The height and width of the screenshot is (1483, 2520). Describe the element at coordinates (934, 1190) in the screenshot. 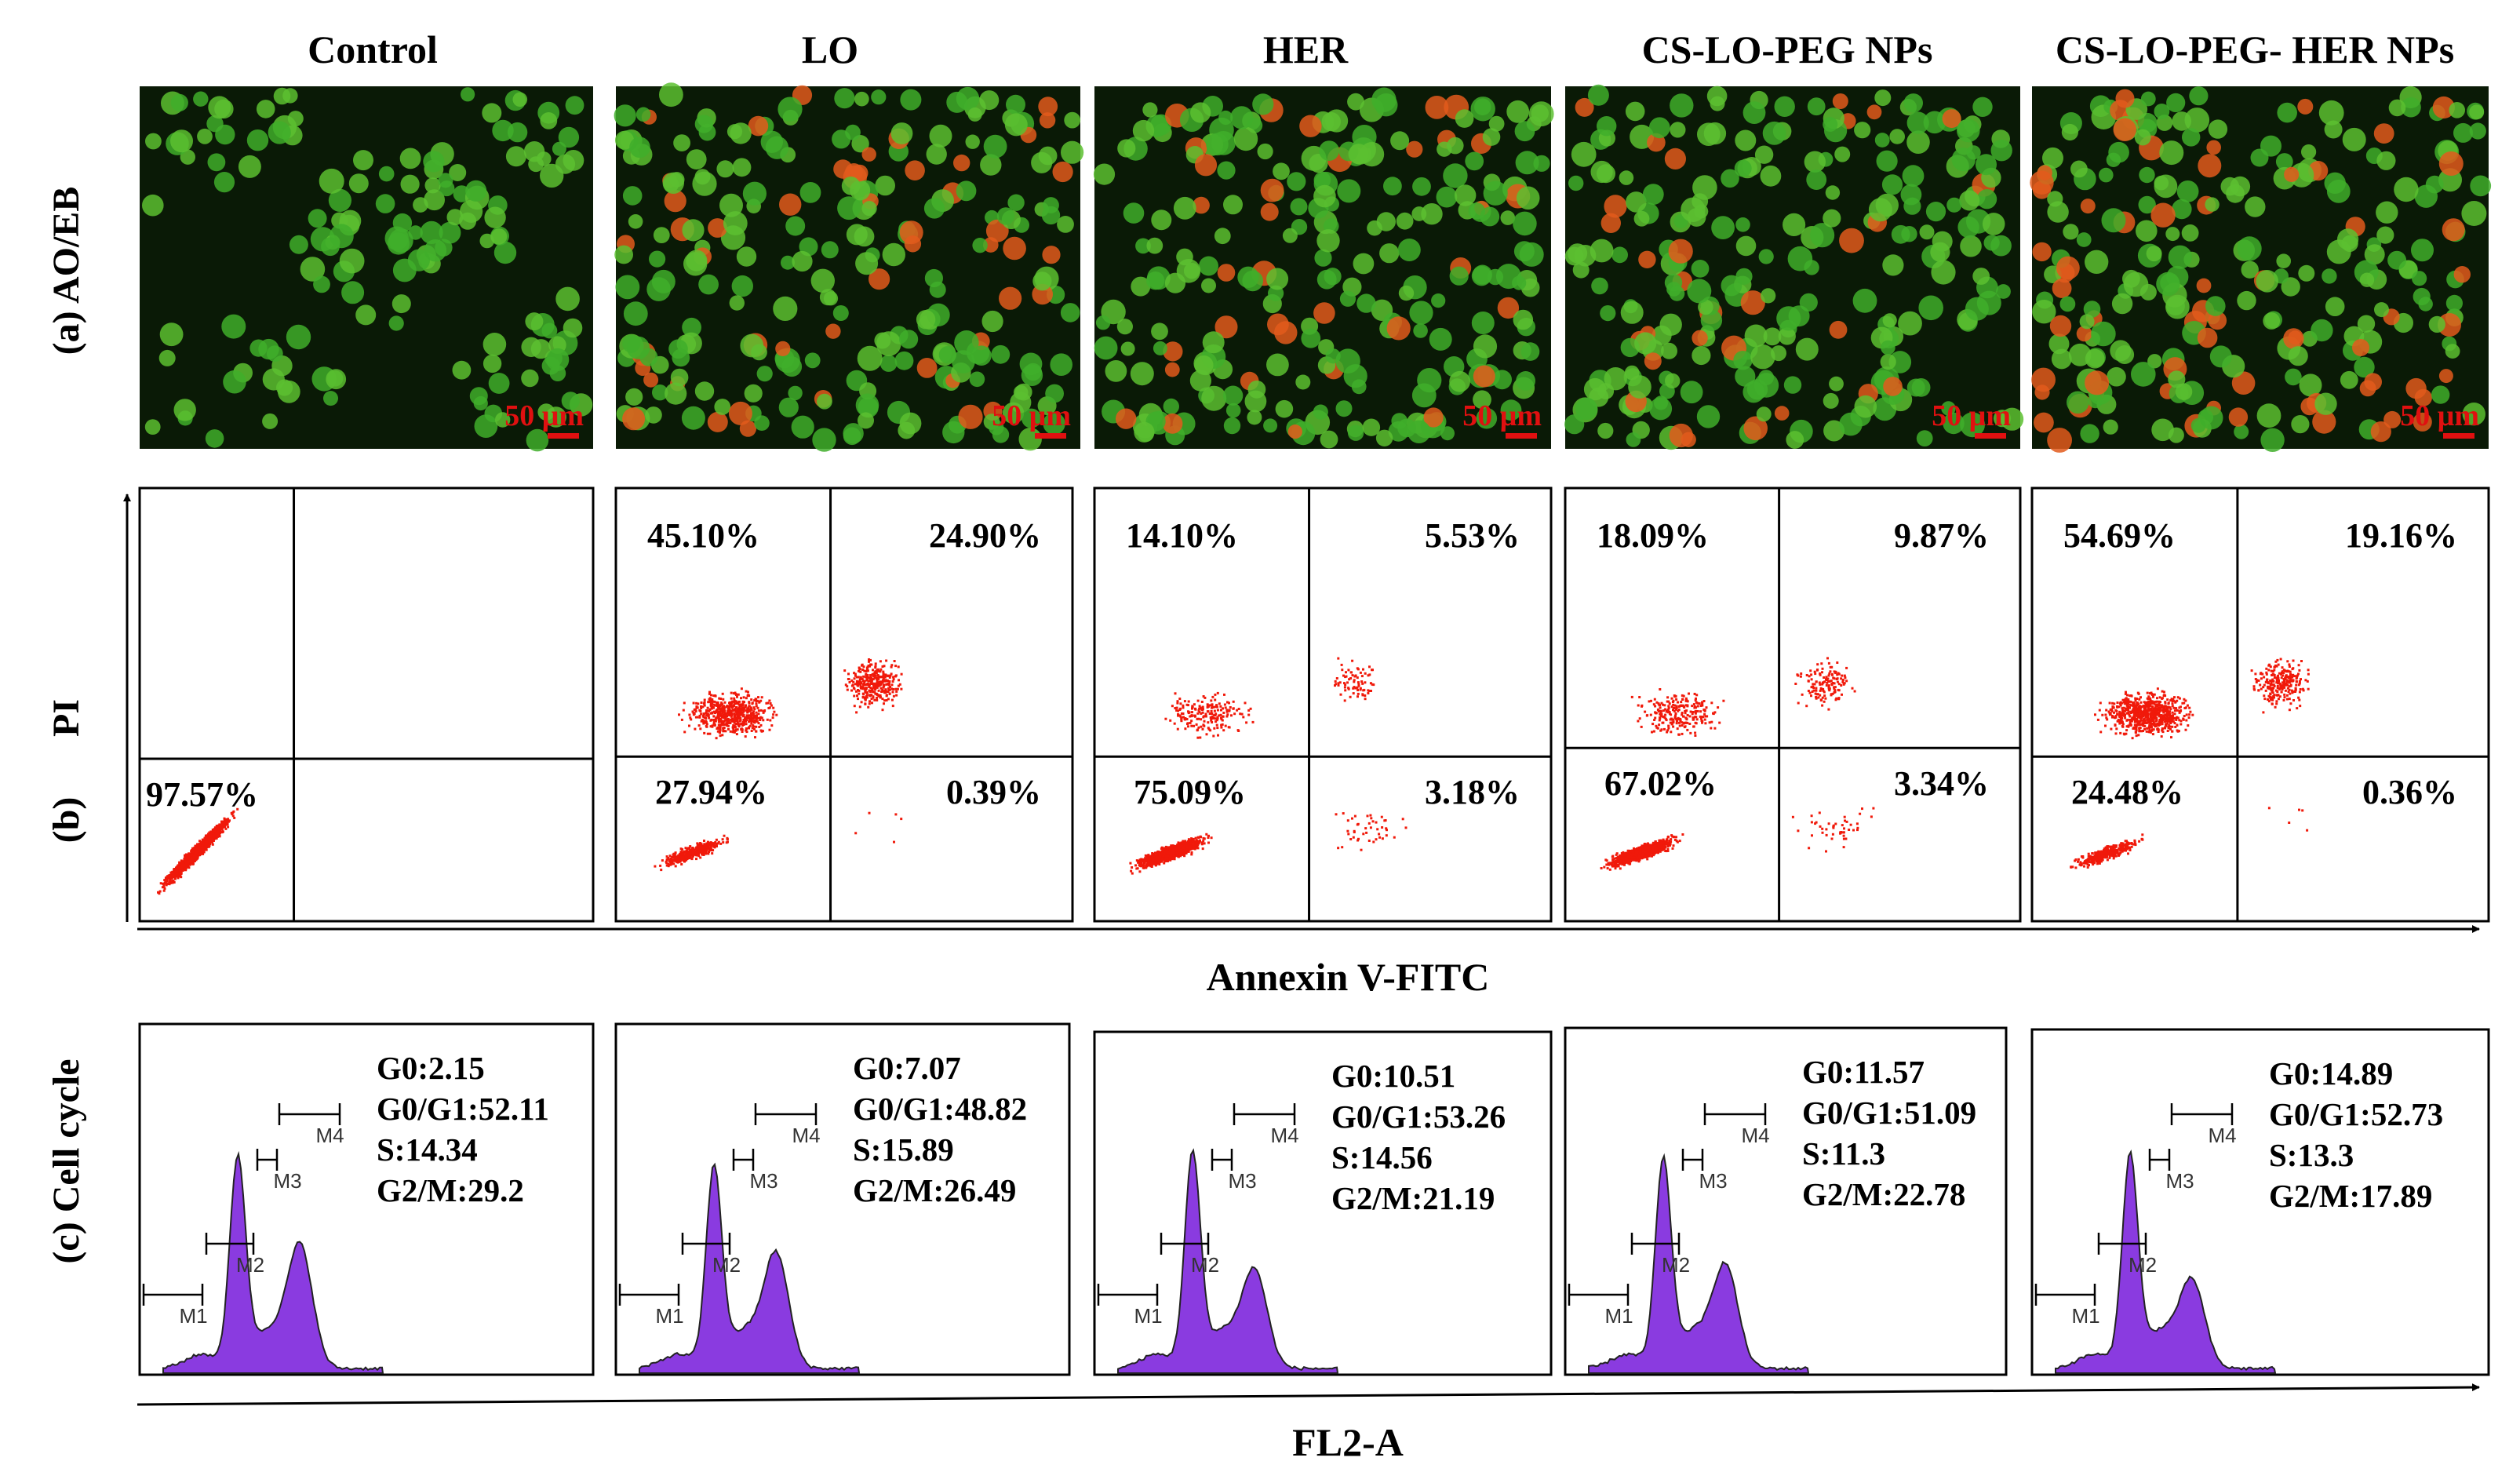

I see `cell-cycle-value: G2/M:26.49` at that location.